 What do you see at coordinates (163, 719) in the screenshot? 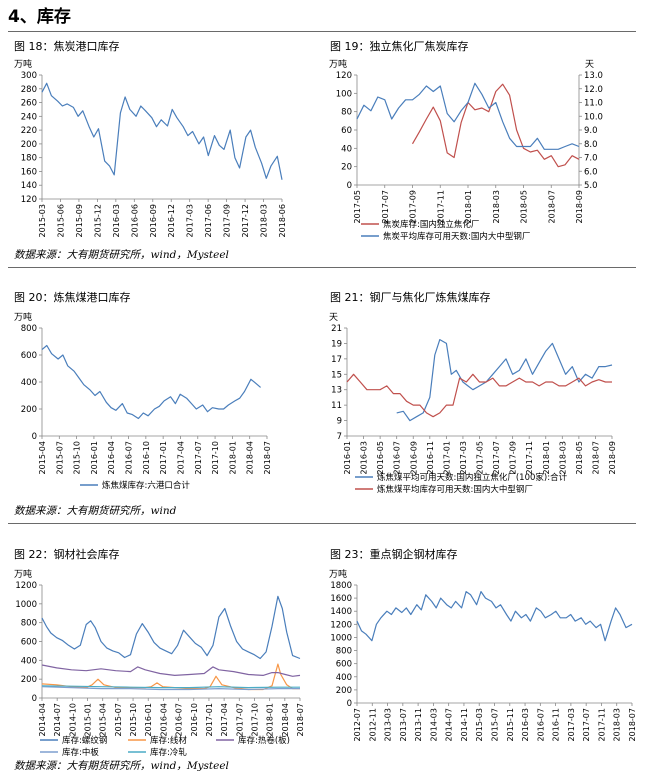
I see `x-tick-label: 2016-04` at bounding box center [163, 719].